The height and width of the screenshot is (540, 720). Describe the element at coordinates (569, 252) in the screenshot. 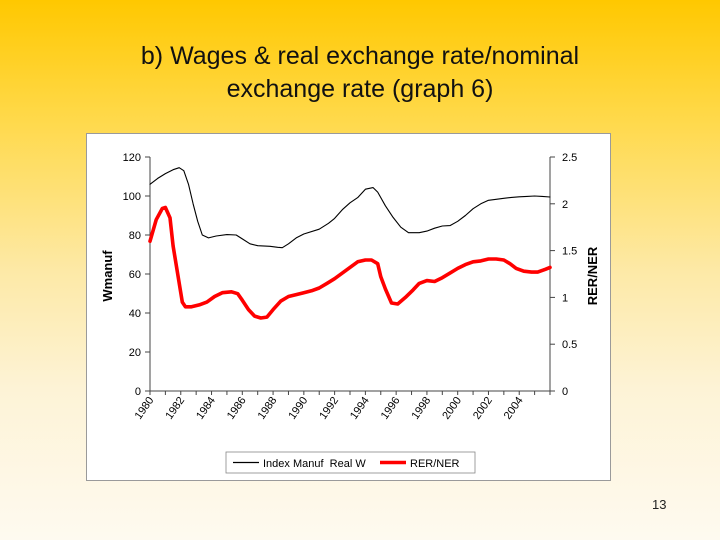

I see `y-right-tick-label: 1.5` at that location.